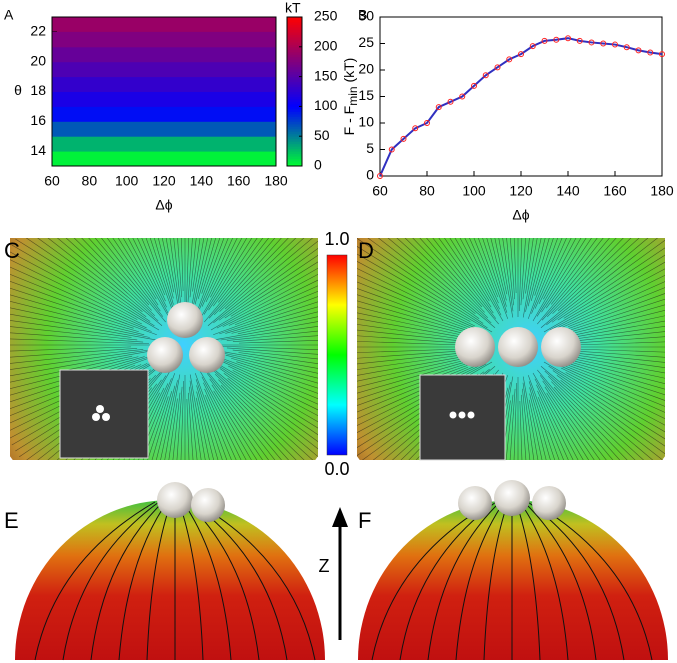 The width and height of the screenshot is (677, 663). I want to click on colorbar-tick-label: 200, so click(326, 46).